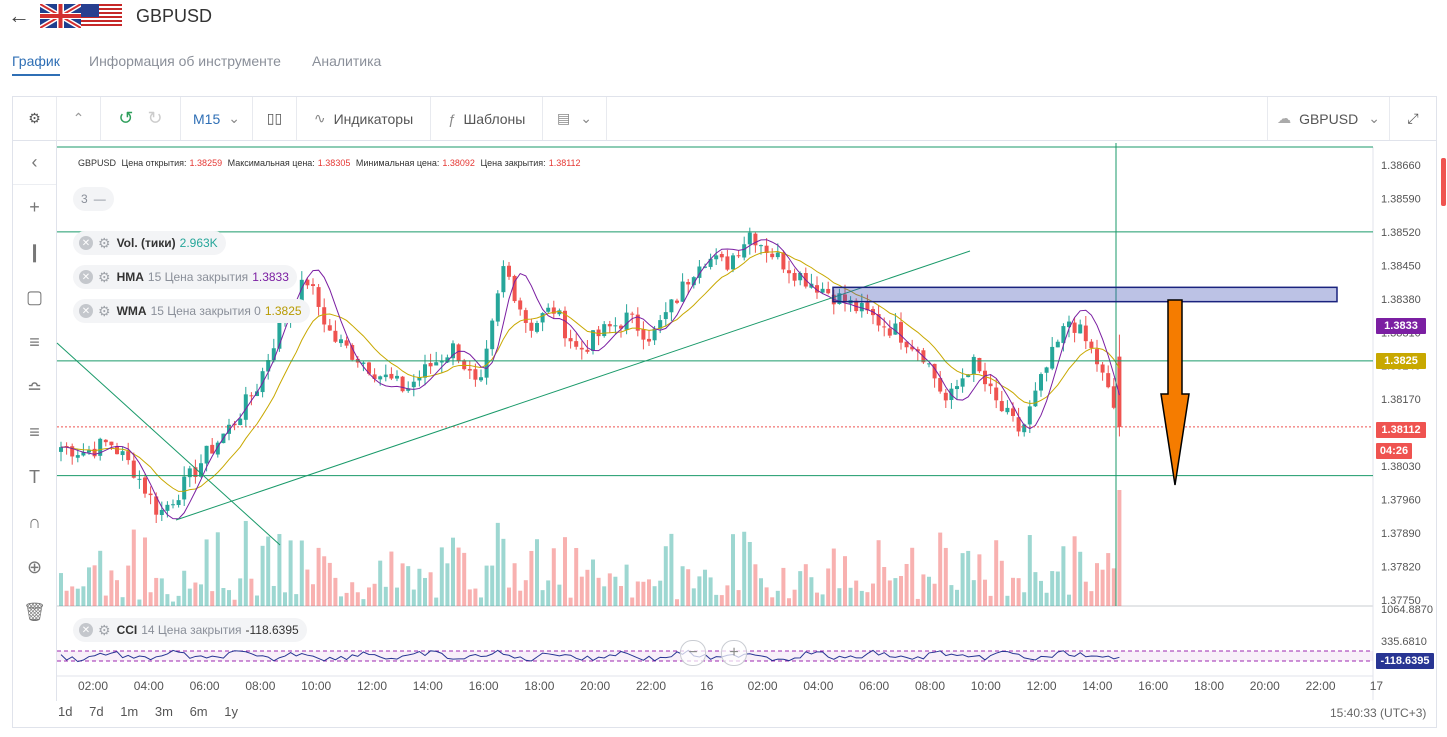 This screenshot has width=1447, height=737. Describe the element at coordinates (19, 15) in the screenshot. I see `back-arrow-icon: ←` at that location.